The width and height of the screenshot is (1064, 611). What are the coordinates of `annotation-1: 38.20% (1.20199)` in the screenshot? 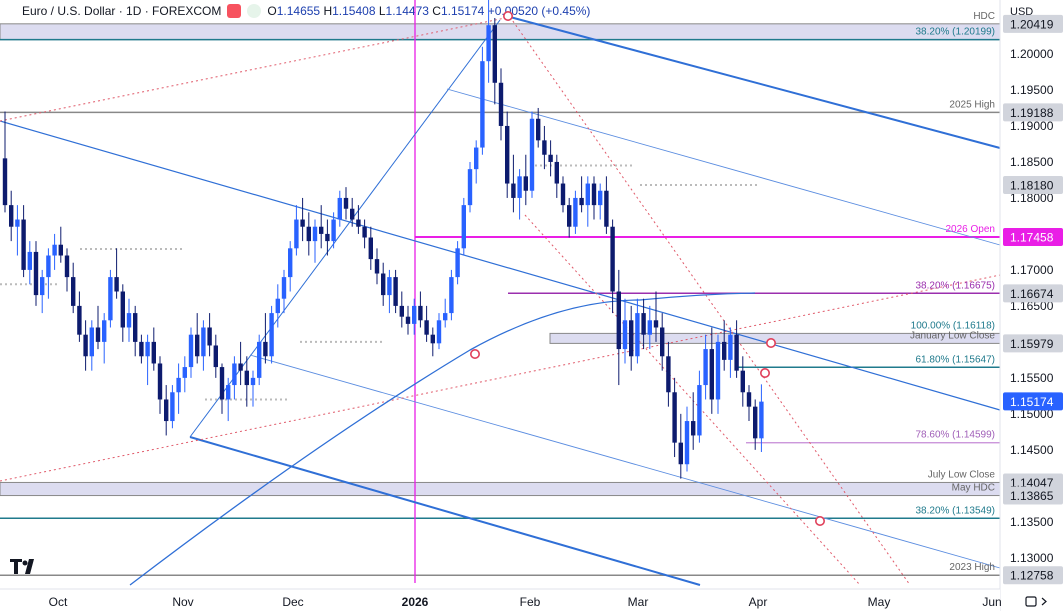 It's located at (955, 32).